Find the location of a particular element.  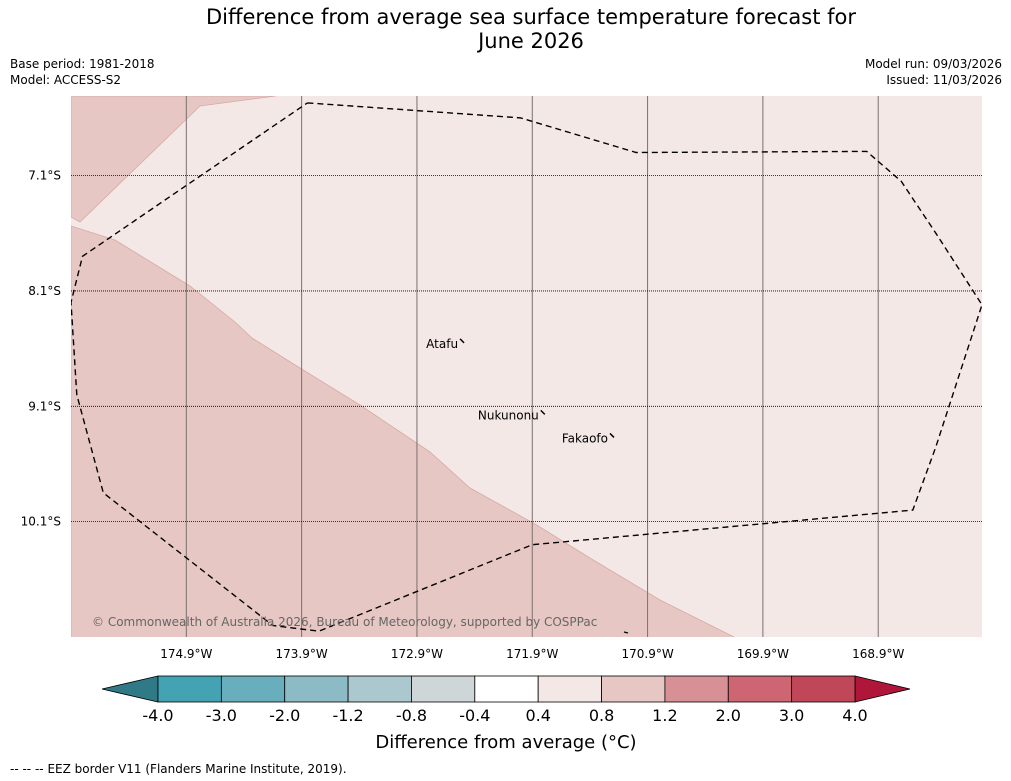

island-label: Atafu is located at coordinates (442, 344).